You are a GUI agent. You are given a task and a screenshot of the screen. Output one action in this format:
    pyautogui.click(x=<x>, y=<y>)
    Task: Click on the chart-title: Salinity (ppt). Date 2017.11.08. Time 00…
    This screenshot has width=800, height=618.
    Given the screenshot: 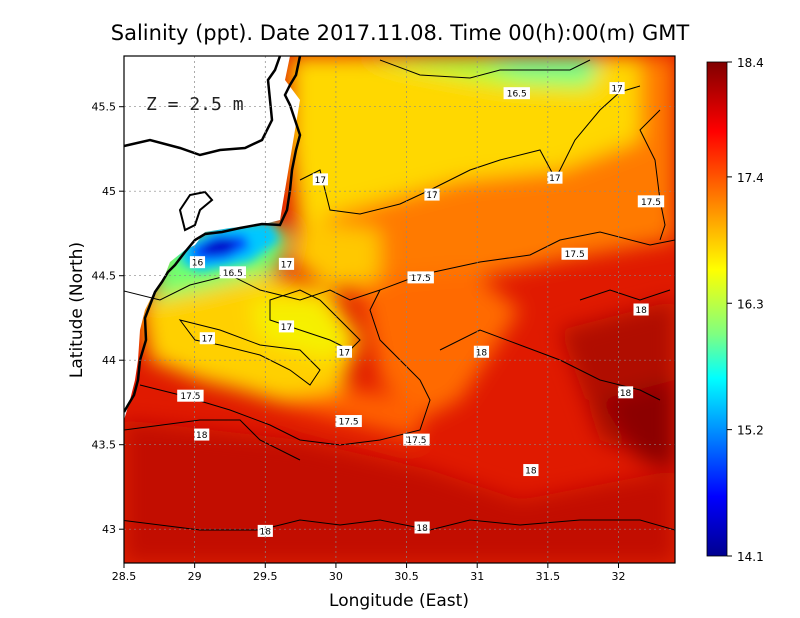 What is the action you would take?
    pyautogui.click(x=400, y=33)
    